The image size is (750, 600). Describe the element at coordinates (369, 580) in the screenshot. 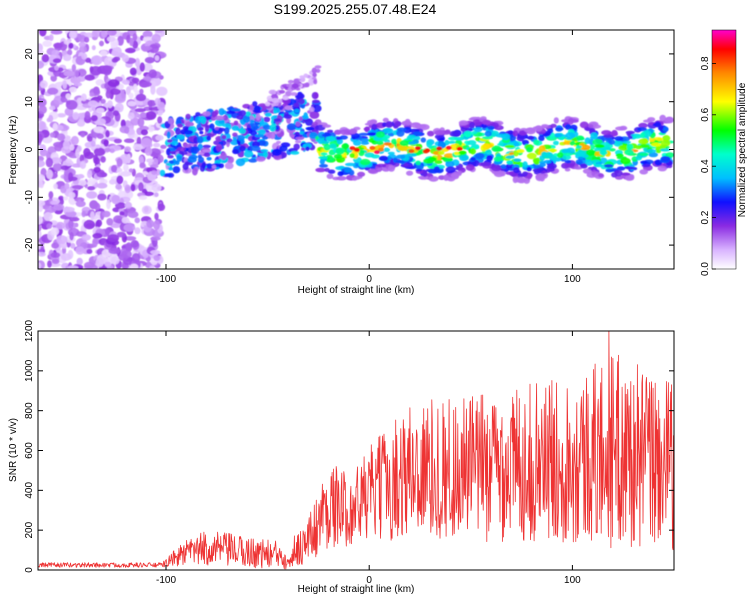

I see `x-tick-label: 0` at that location.